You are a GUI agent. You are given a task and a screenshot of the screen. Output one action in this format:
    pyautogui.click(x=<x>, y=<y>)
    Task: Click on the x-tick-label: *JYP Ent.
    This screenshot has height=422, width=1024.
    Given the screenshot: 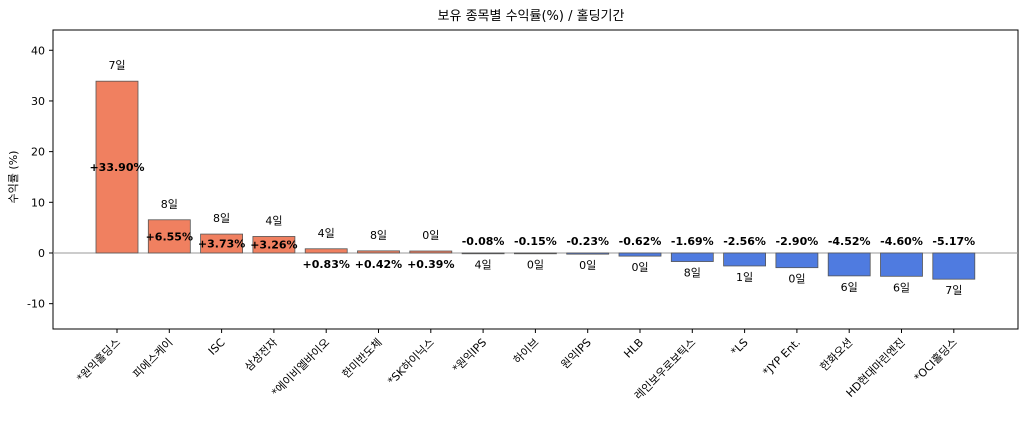 What is the action you would take?
    pyautogui.click(x=781, y=357)
    